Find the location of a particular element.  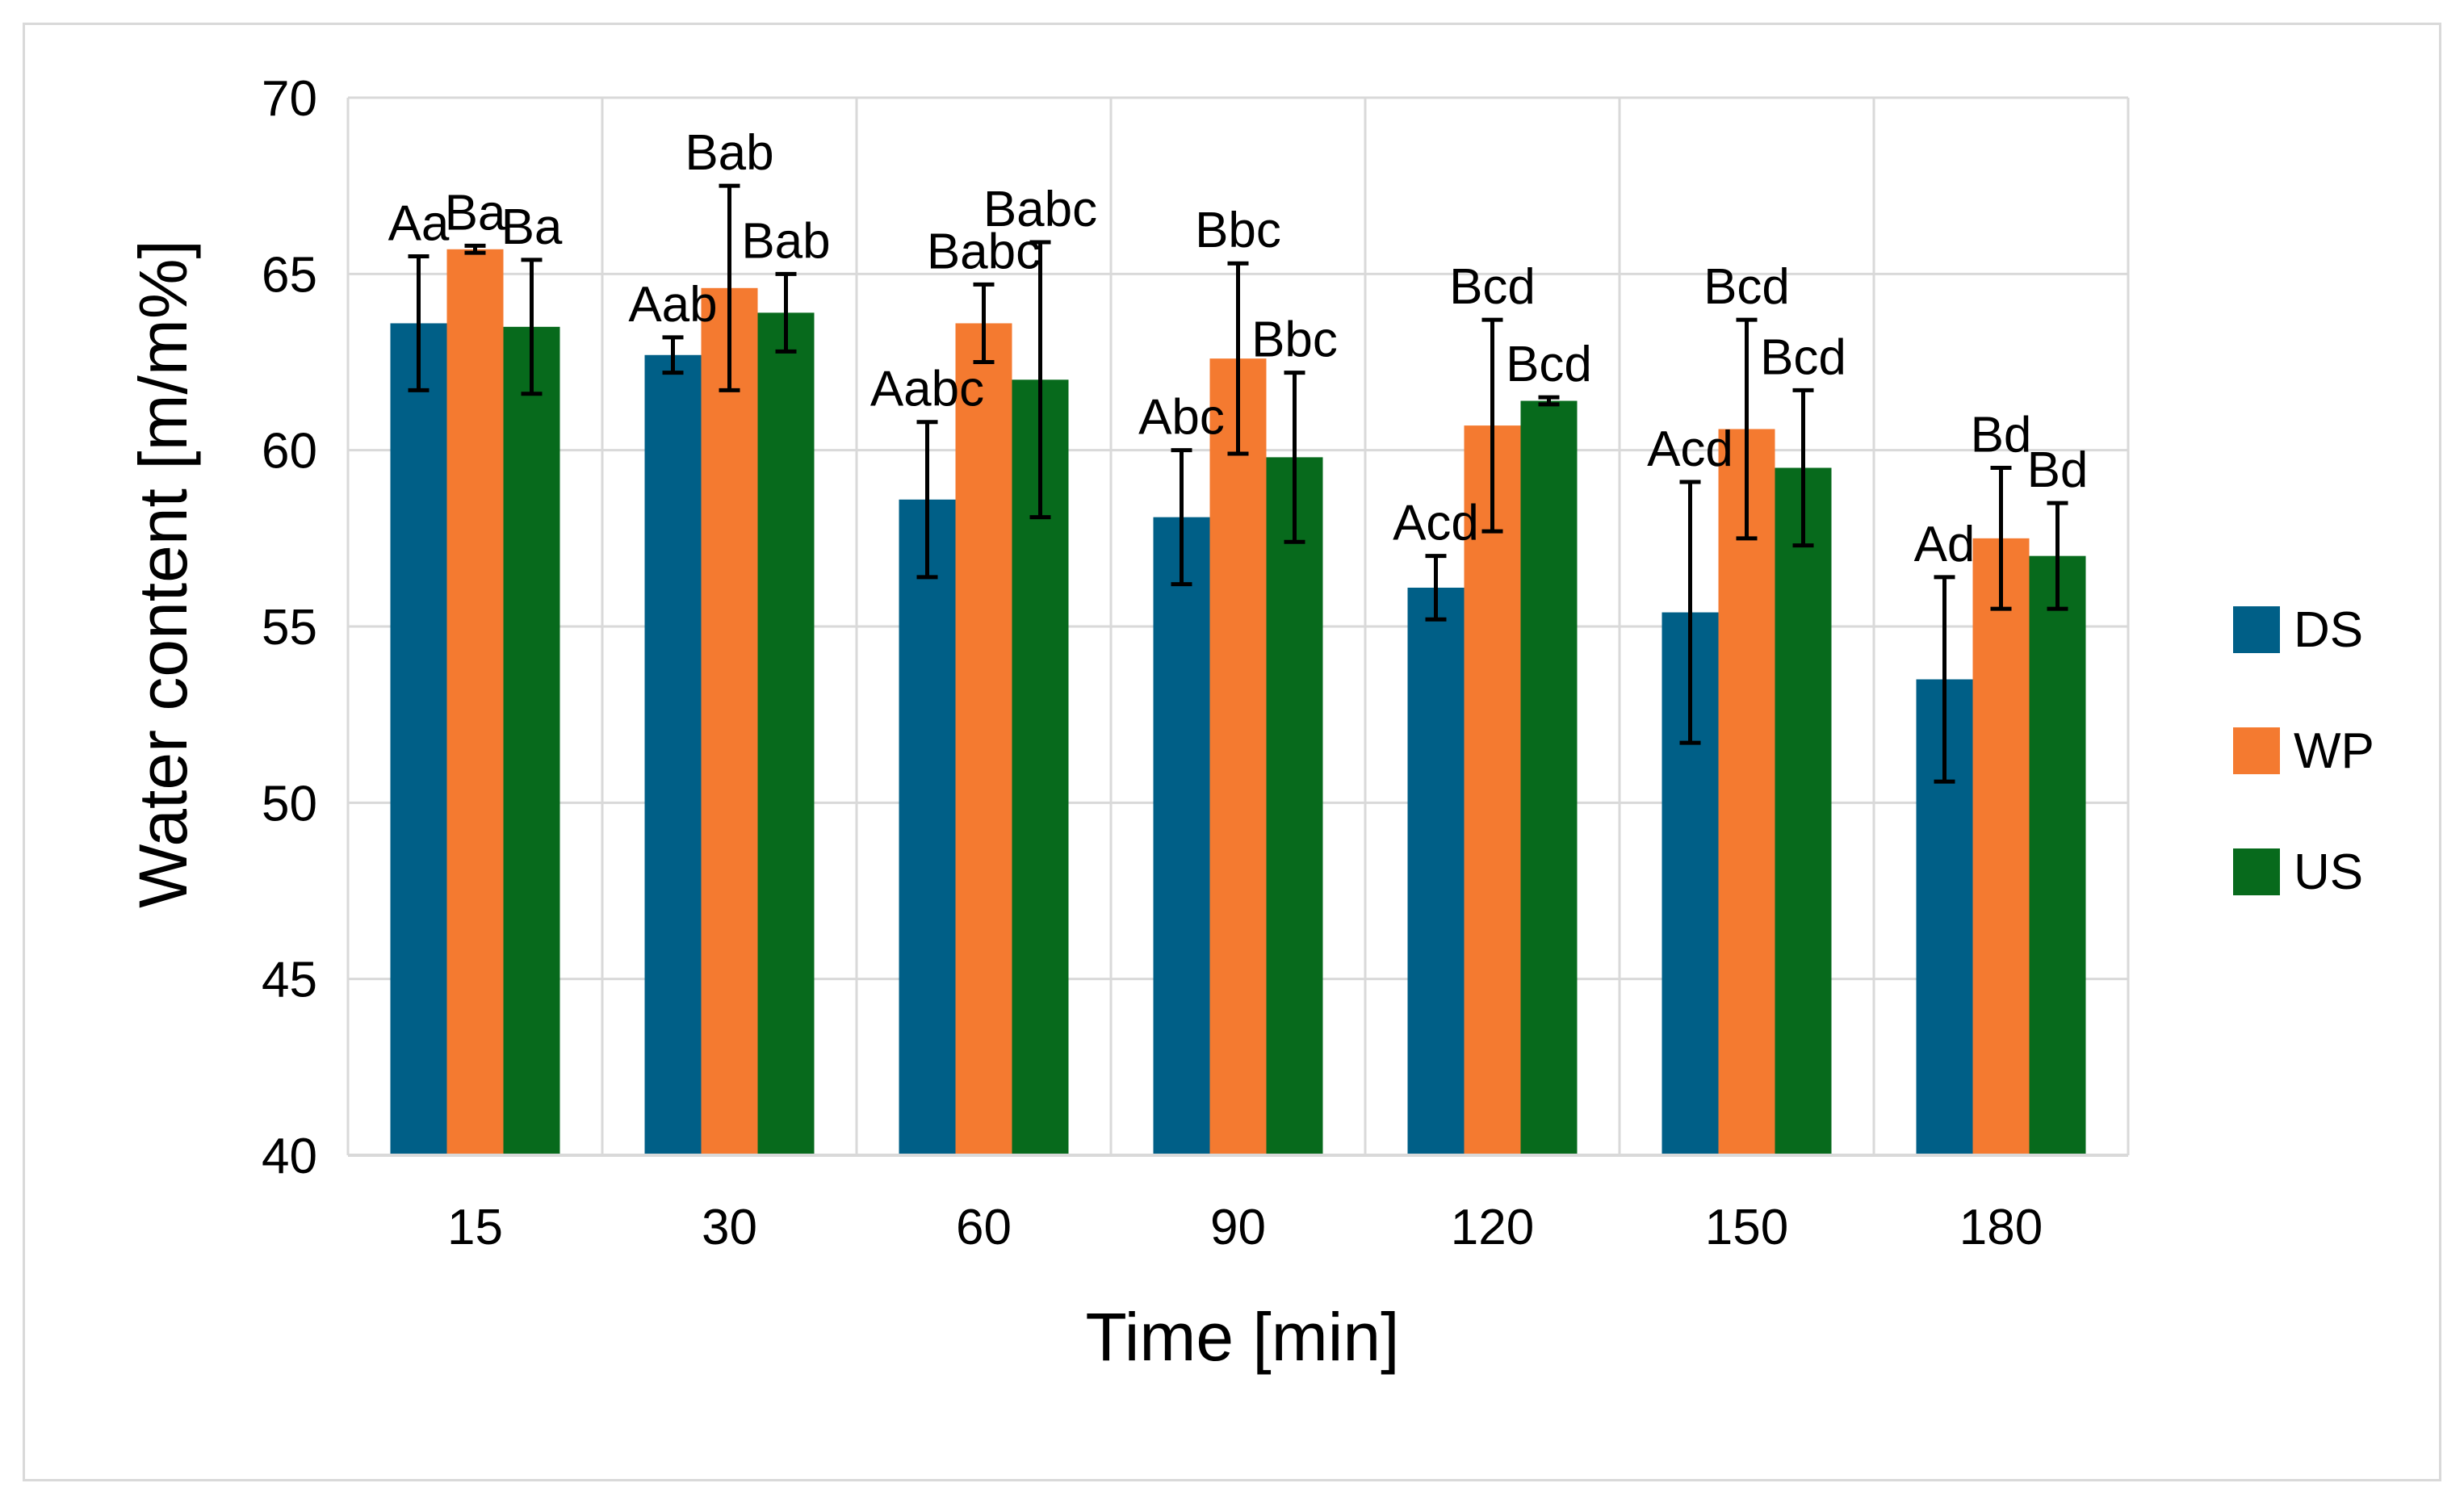

significance-label: Abc is located at coordinates (1181, 418).